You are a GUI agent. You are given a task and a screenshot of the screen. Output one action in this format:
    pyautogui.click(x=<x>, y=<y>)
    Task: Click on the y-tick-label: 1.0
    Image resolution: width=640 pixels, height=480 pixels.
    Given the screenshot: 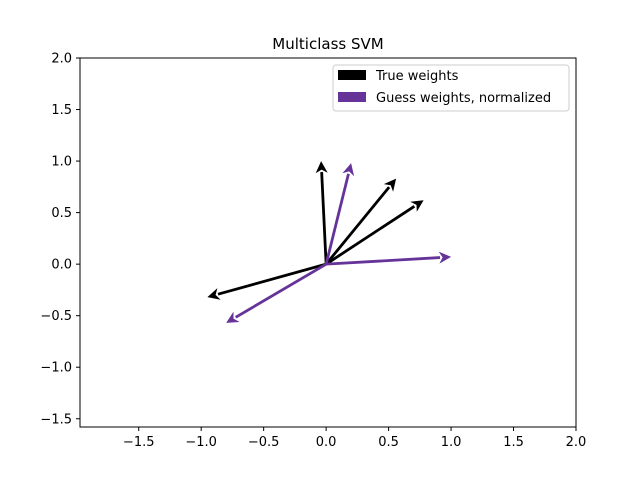 What is the action you would take?
    pyautogui.click(x=61, y=162)
    